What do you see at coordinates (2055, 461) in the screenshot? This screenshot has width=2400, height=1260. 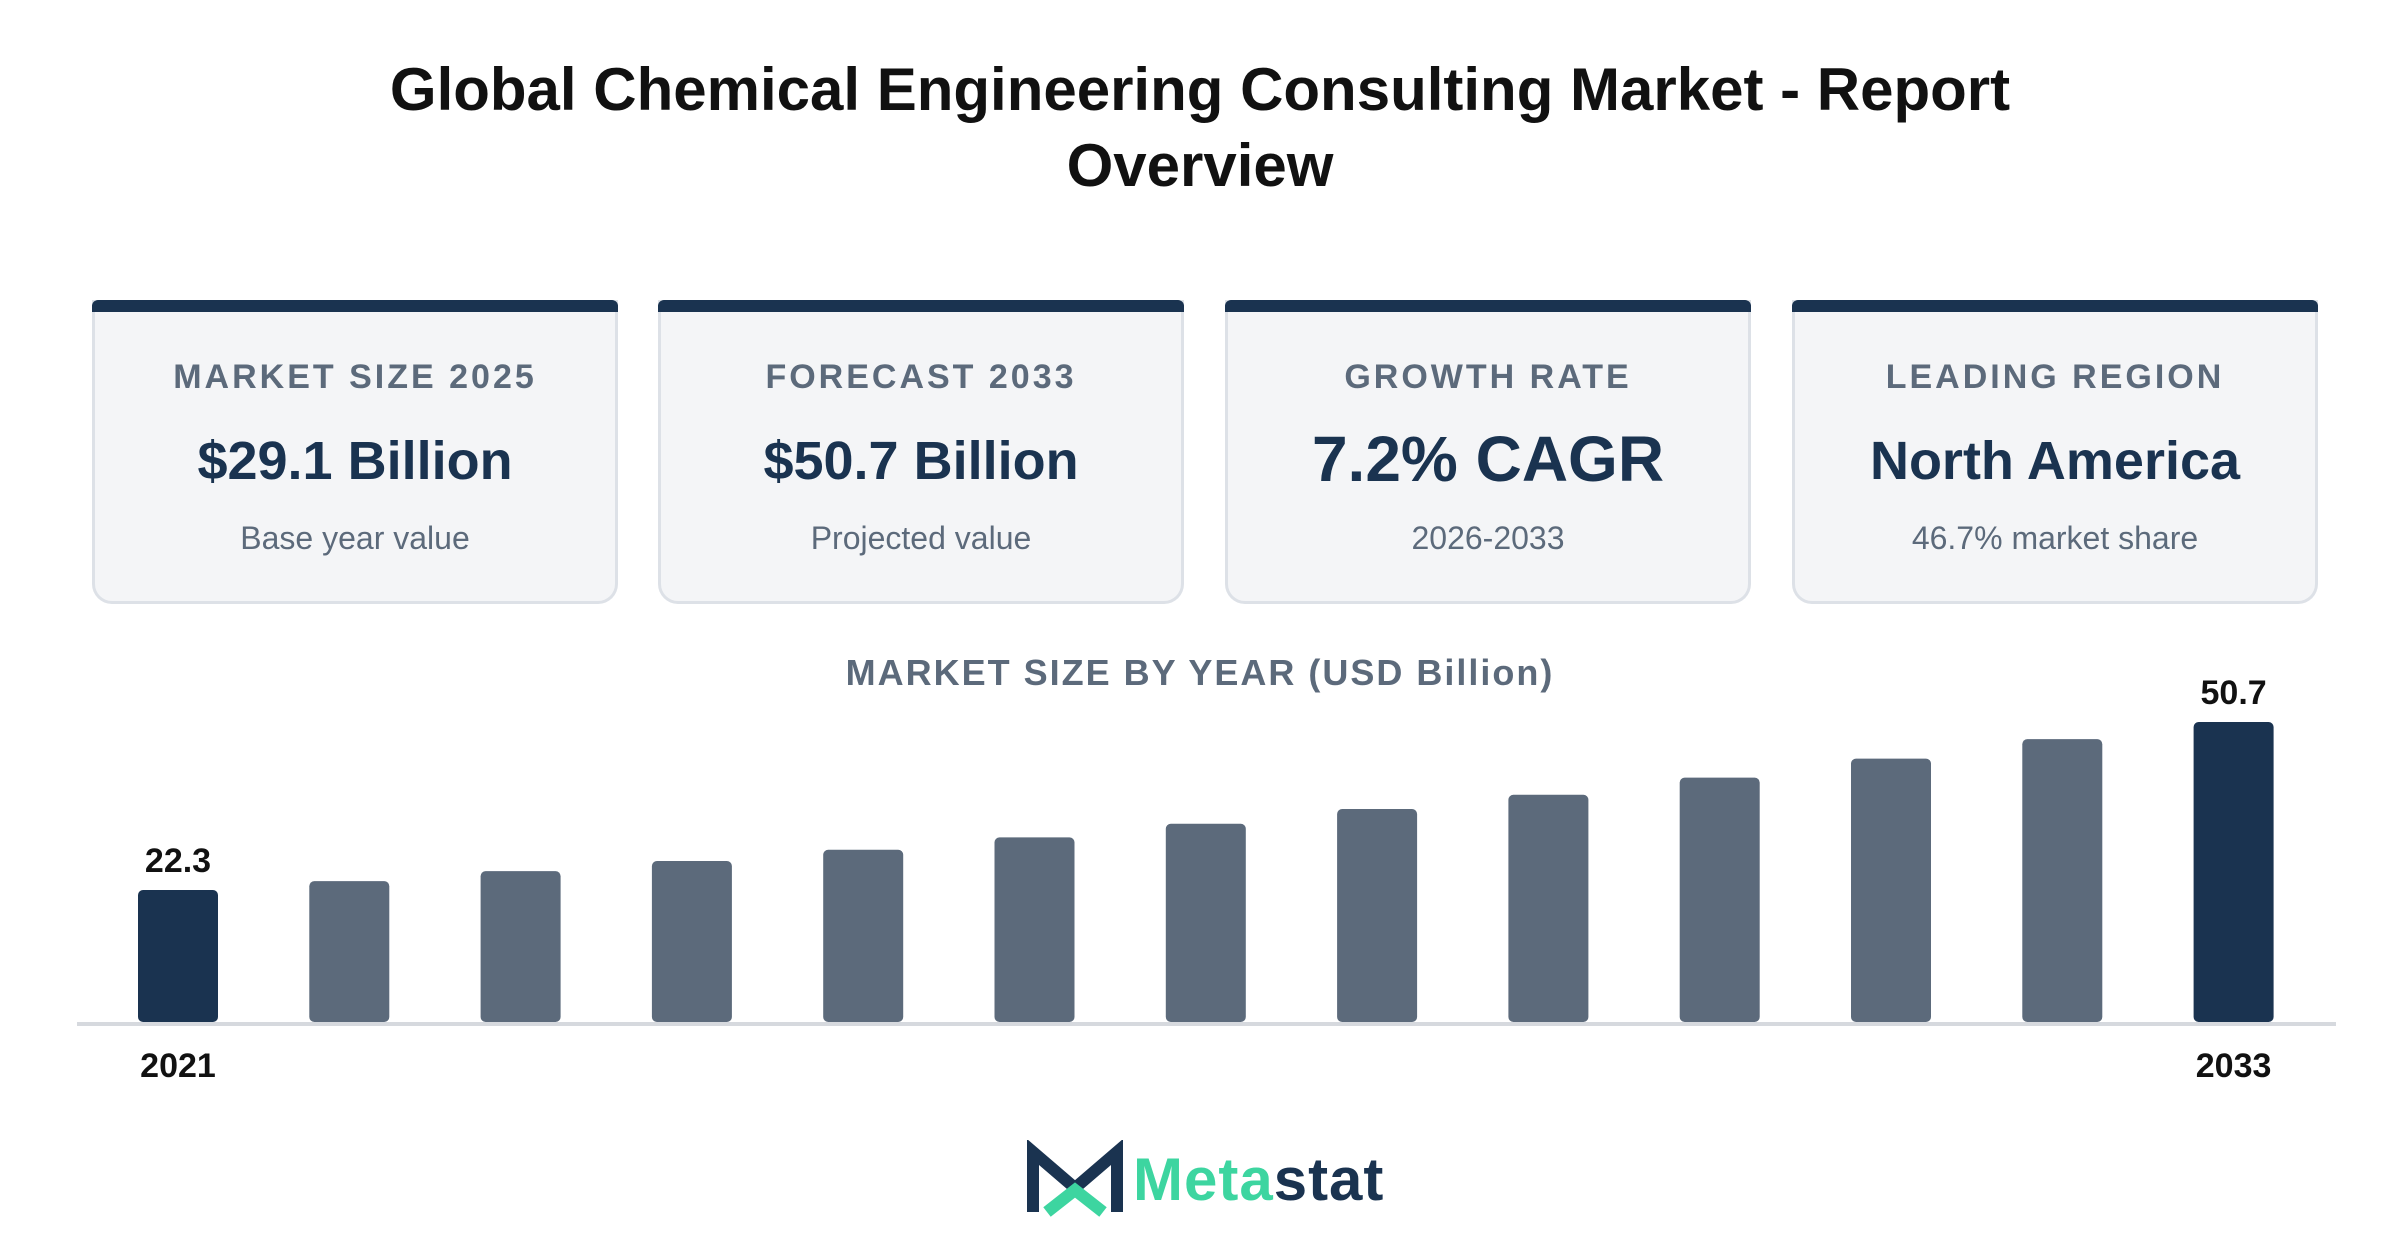 I see `kpi-card-value: North America` at bounding box center [2055, 461].